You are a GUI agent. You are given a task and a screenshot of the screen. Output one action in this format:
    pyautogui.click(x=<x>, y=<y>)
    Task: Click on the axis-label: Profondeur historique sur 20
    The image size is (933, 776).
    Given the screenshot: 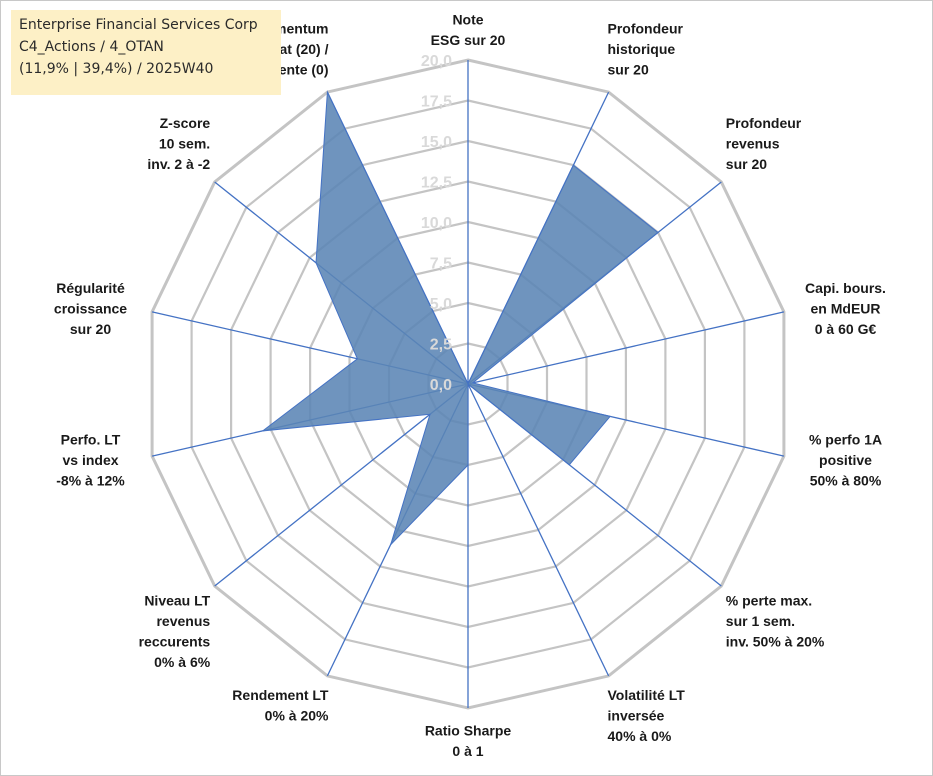 What is the action you would take?
    pyautogui.click(x=646, y=49)
    